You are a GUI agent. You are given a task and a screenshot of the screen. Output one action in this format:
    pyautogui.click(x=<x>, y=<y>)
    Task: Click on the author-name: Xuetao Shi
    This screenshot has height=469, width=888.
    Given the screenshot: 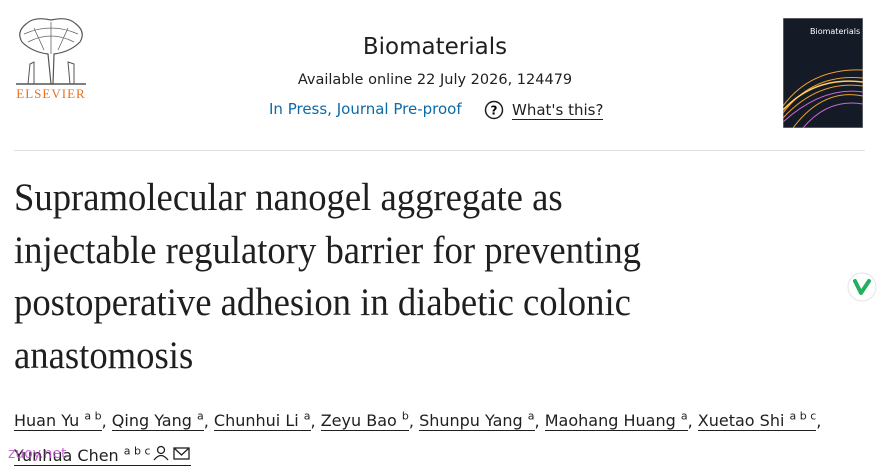 What is the action you would take?
    pyautogui.click(x=741, y=421)
    